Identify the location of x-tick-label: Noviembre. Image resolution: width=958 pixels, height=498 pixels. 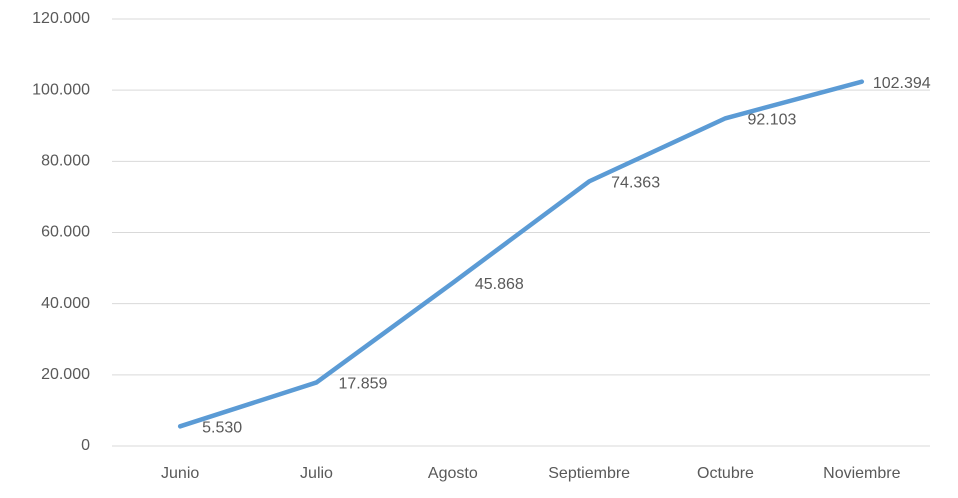
(861, 473).